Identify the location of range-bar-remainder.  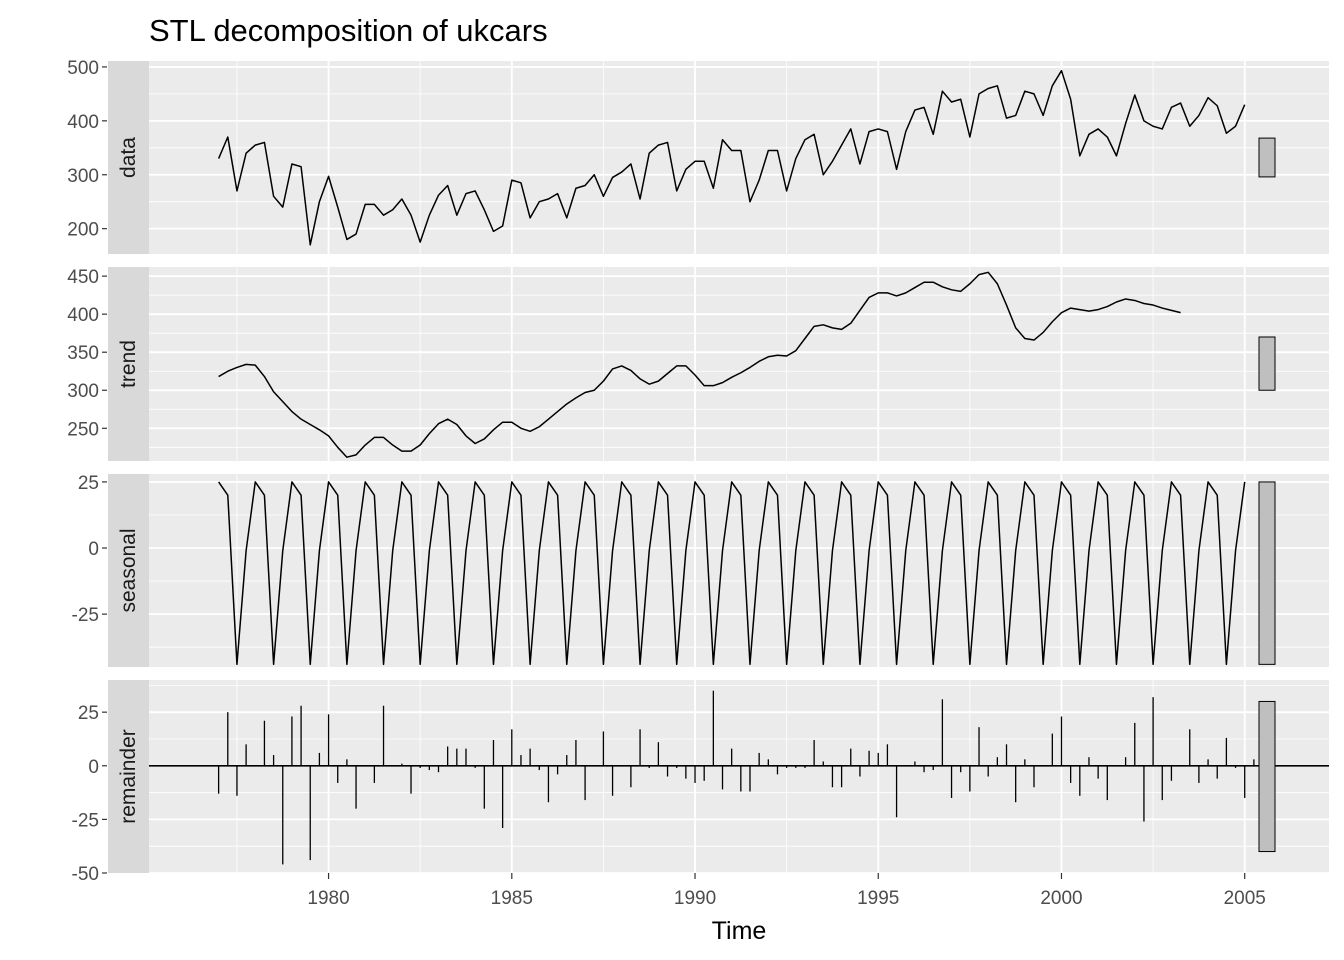
(1267, 776).